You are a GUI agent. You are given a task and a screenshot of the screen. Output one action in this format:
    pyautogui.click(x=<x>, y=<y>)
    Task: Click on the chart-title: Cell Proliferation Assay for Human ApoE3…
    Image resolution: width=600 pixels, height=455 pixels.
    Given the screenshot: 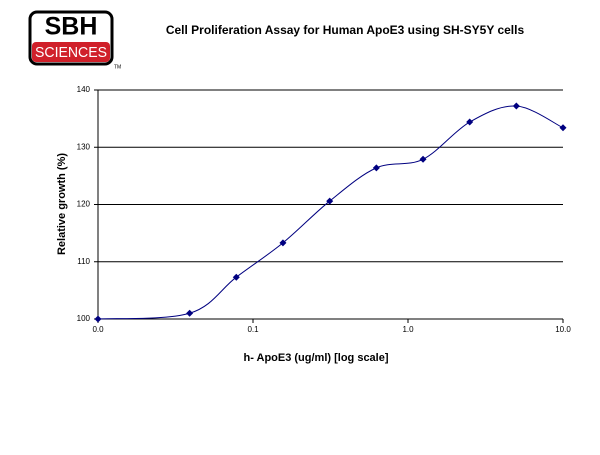 What is the action you would take?
    pyautogui.click(x=345, y=30)
    